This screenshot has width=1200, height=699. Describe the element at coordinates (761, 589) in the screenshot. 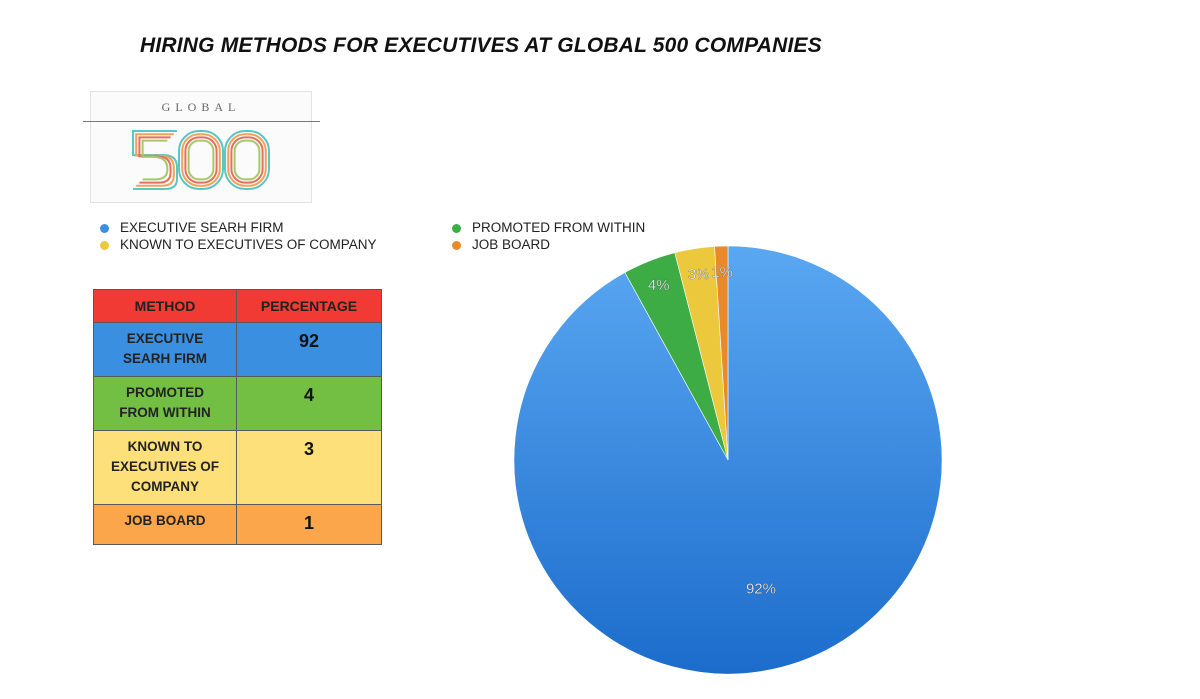

I see `slice-label: 92%` at that location.